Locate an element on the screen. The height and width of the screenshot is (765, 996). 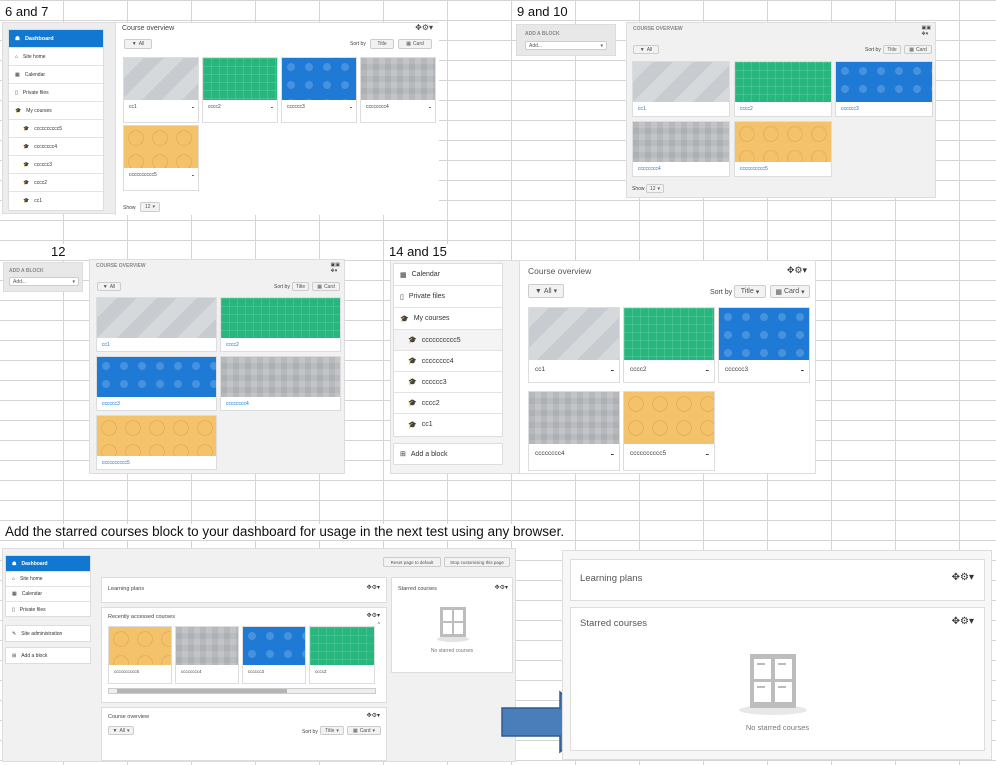
horizontal-scrollbar is located at coordinates (242, 691).